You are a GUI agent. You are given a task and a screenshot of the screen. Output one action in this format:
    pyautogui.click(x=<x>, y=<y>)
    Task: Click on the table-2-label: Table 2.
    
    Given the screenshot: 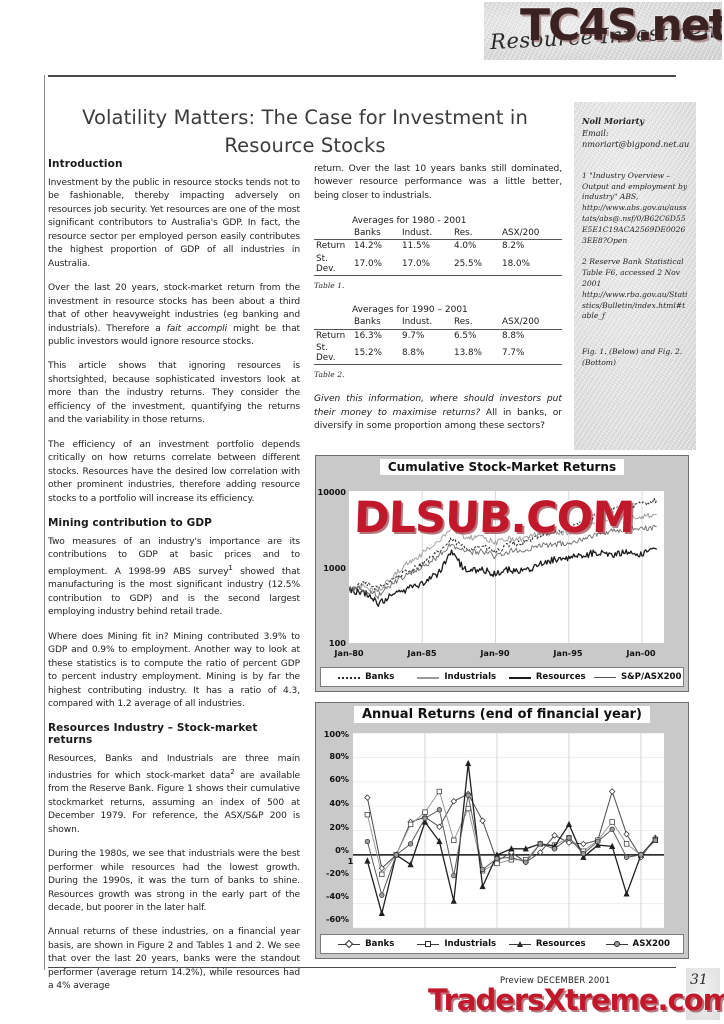 What is the action you would take?
    pyautogui.click(x=329, y=375)
    